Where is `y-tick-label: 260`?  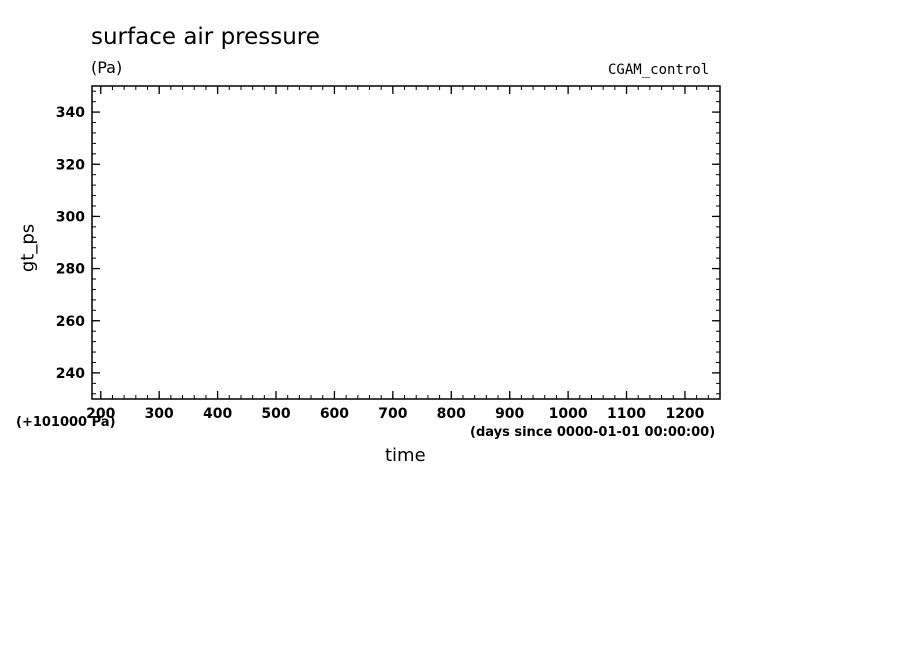 y-tick-label: 260 is located at coordinates (70, 322).